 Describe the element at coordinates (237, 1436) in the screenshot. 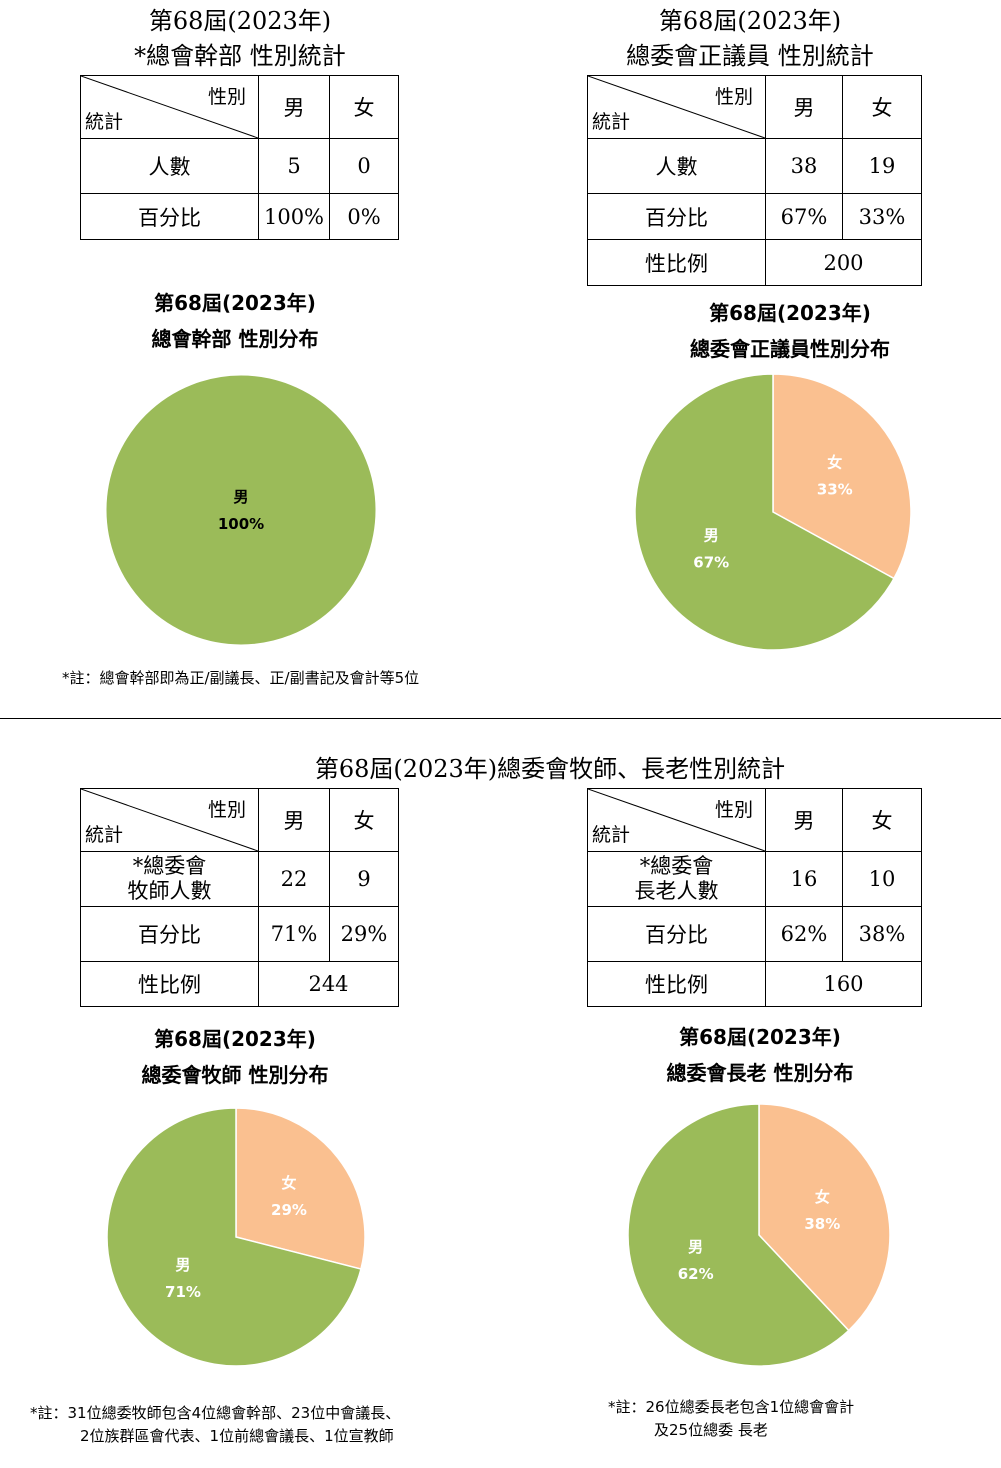

I see `pastors-note-line2: 2位族群區會代表、1位前總會議長、1位宣教師` at that location.